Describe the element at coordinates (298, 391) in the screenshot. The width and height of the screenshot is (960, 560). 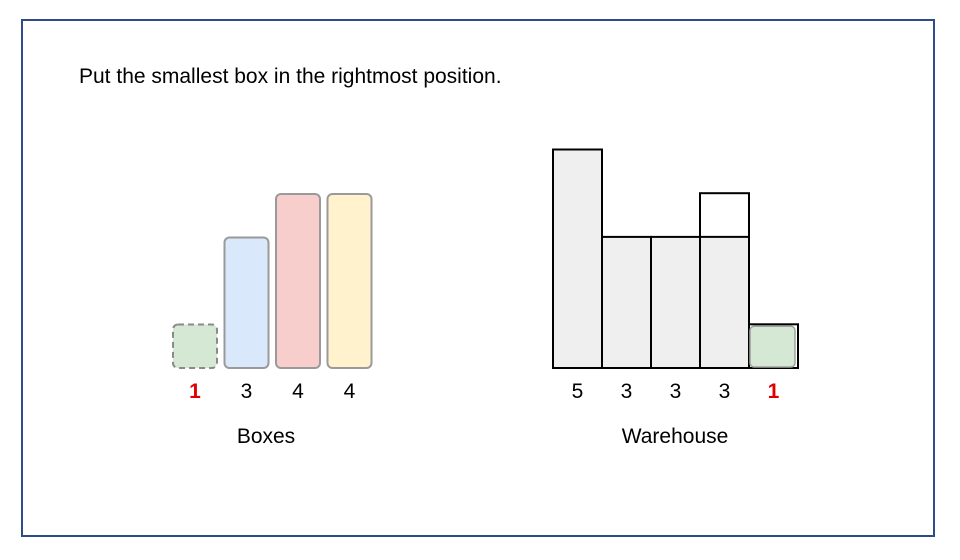
I see `box-size-label-3: 4` at that location.